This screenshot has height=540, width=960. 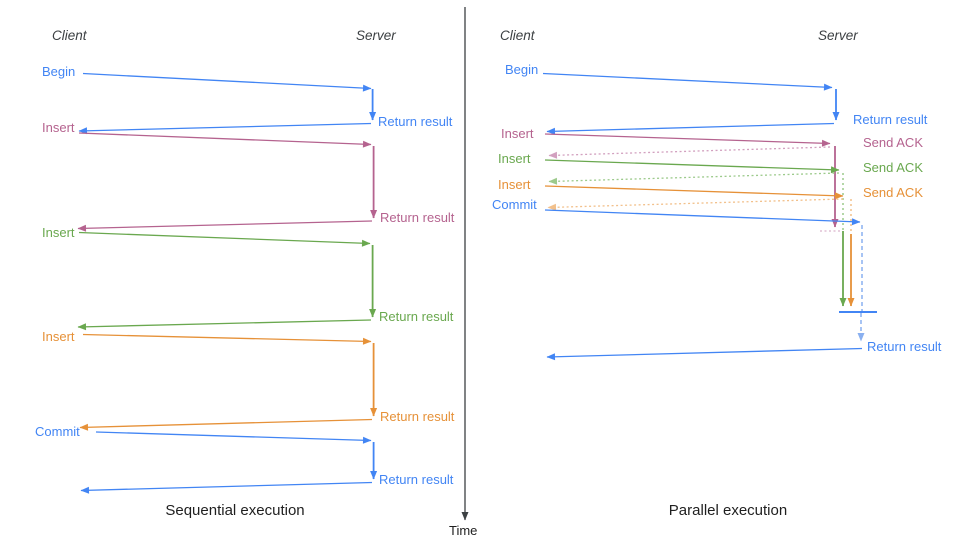 What do you see at coordinates (58, 232) in the screenshot?
I see `left-insert2-label: Insert` at bounding box center [58, 232].